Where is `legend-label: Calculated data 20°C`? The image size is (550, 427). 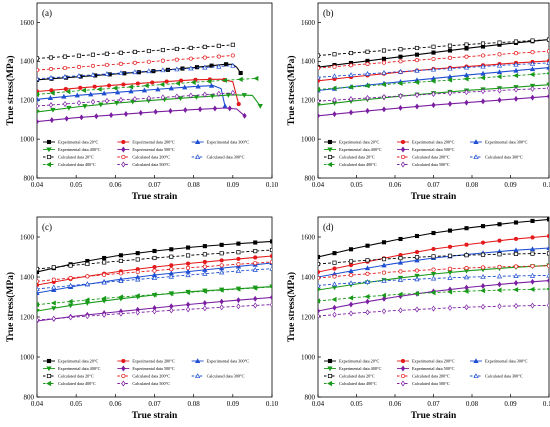
legend-label: Calculated data 20°C is located at coordinates (76, 376).